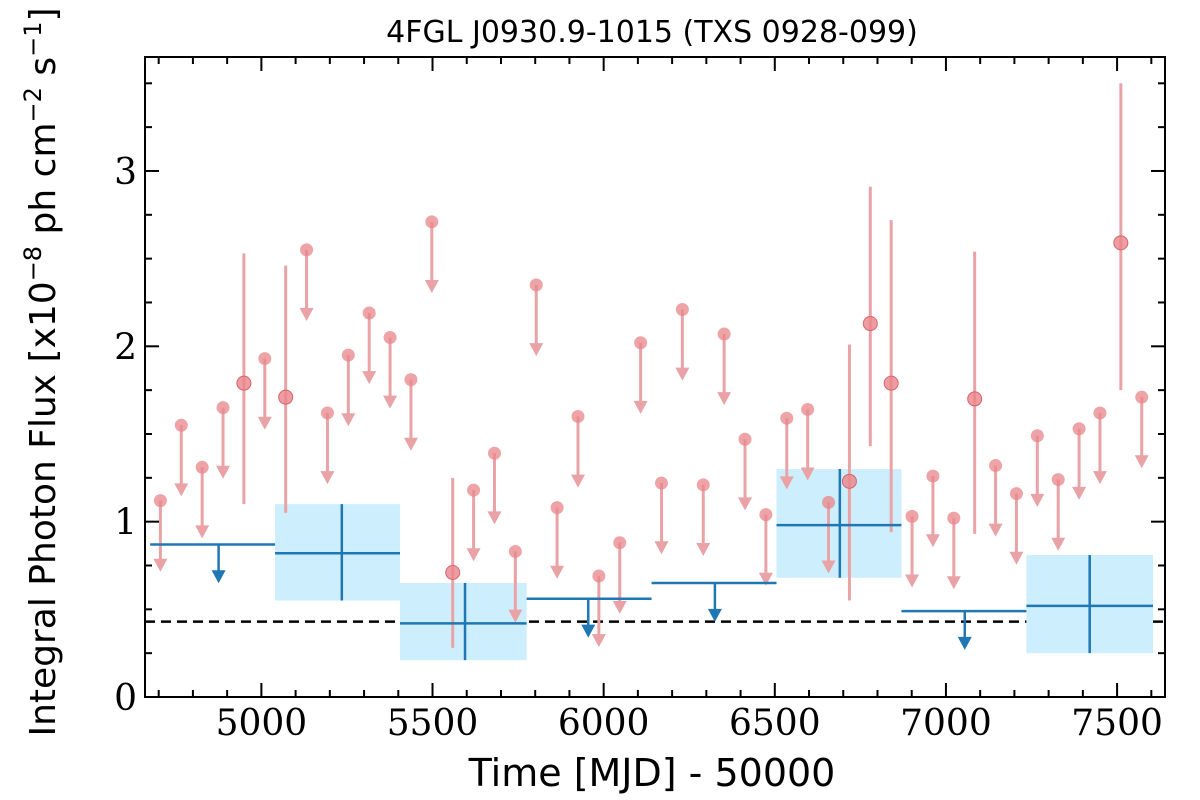 This screenshot has height=800, width=1200. I want to click on y-tick-label: 2, so click(125, 347).